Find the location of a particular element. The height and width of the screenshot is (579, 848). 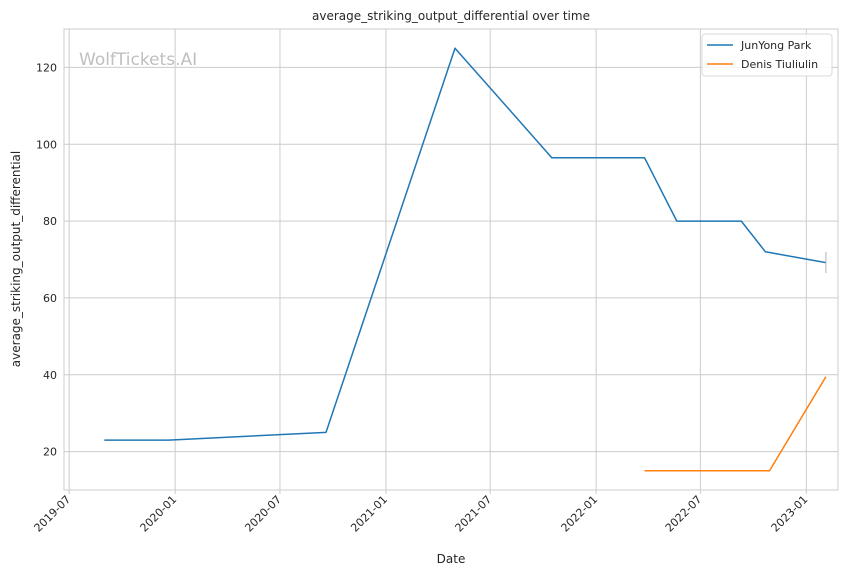

y-tick-label: 120 is located at coordinates (46, 67).